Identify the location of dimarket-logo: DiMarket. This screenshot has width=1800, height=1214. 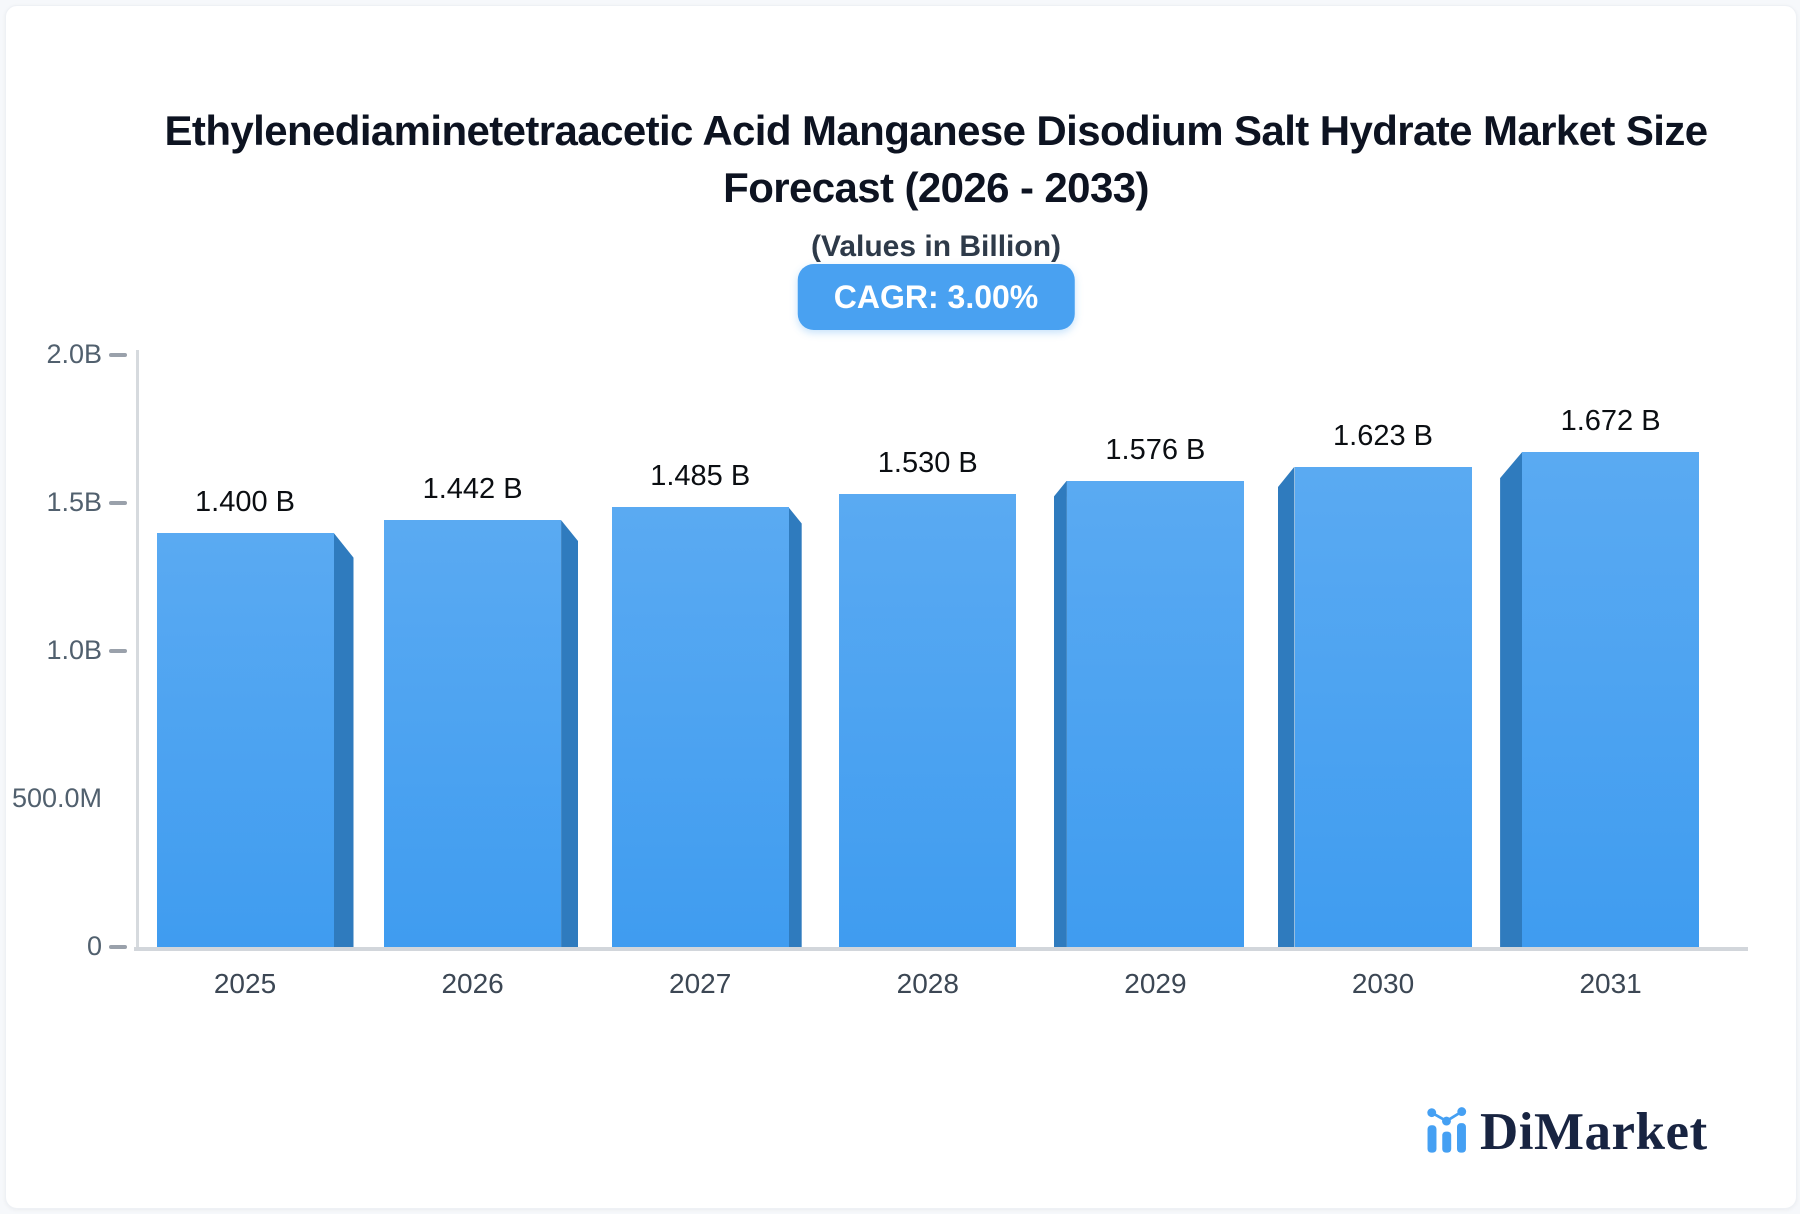
(1567, 1132).